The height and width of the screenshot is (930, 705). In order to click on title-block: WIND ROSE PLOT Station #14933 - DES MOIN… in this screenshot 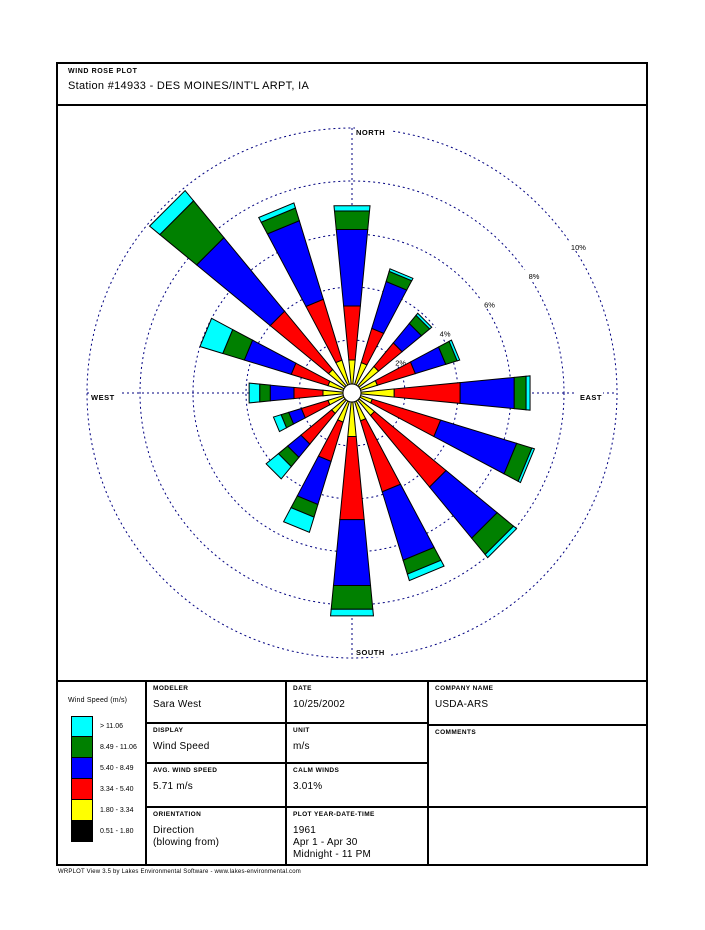, I will do `click(352, 85)`.